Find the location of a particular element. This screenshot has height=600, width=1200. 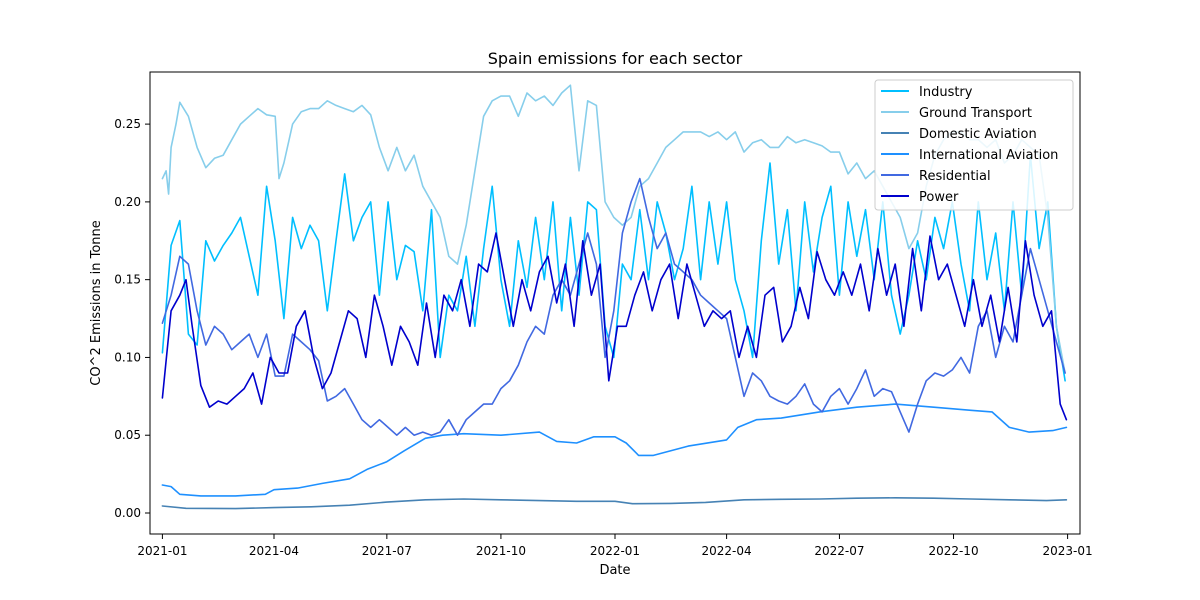

x-tick-label: 2023-01 is located at coordinates (1068, 551).